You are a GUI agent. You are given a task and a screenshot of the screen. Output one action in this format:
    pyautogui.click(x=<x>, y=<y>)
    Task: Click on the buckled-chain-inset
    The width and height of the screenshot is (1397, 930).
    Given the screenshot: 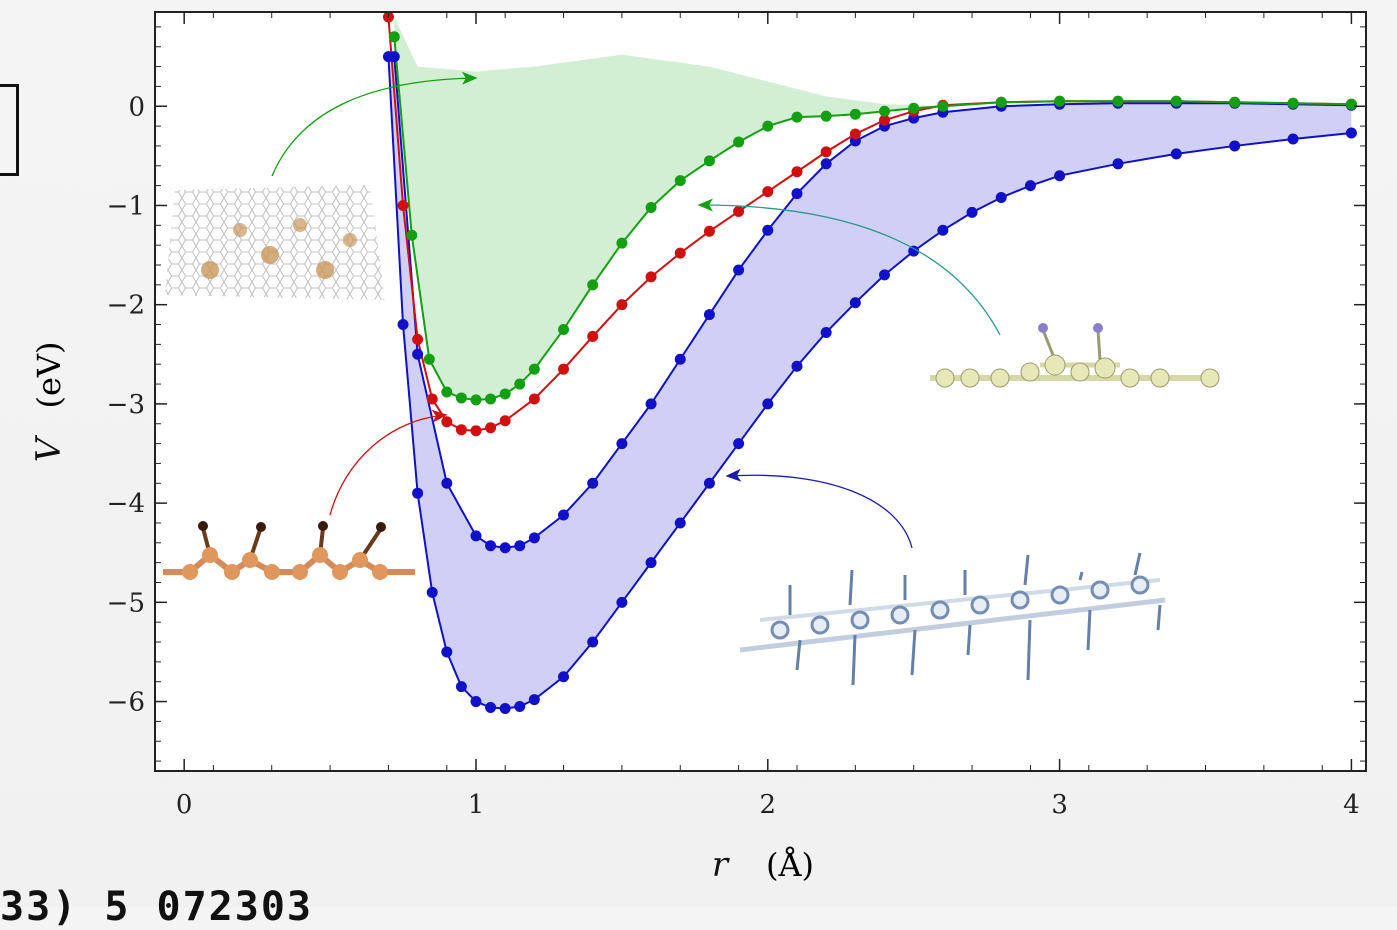 What is the action you would take?
    pyautogui.click(x=1075, y=355)
    